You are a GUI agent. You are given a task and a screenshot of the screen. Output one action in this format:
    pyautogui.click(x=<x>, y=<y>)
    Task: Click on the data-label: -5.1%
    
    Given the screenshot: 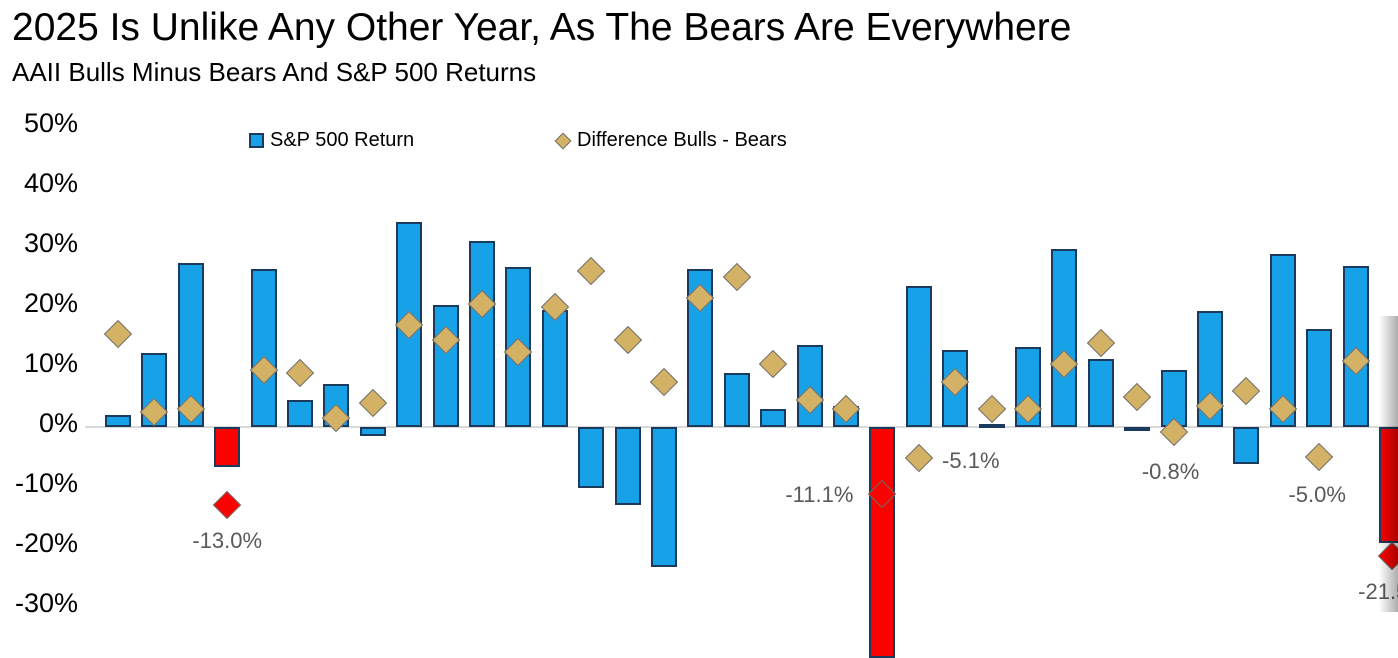 What is the action you would take?
    pyautogui.click(x=971, y=460)
    